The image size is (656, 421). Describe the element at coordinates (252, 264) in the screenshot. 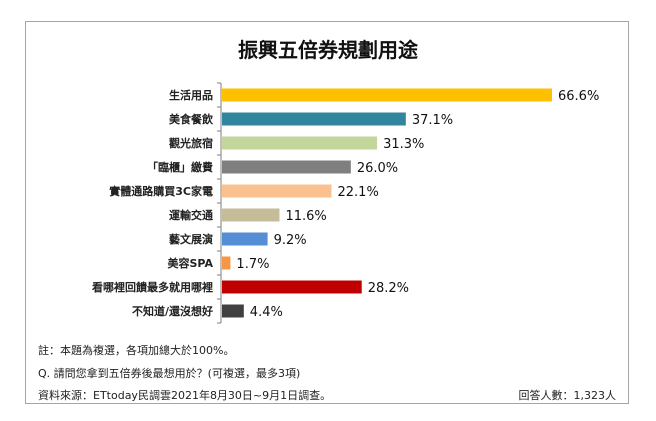

I see `data-label: 1.7%` at that location.